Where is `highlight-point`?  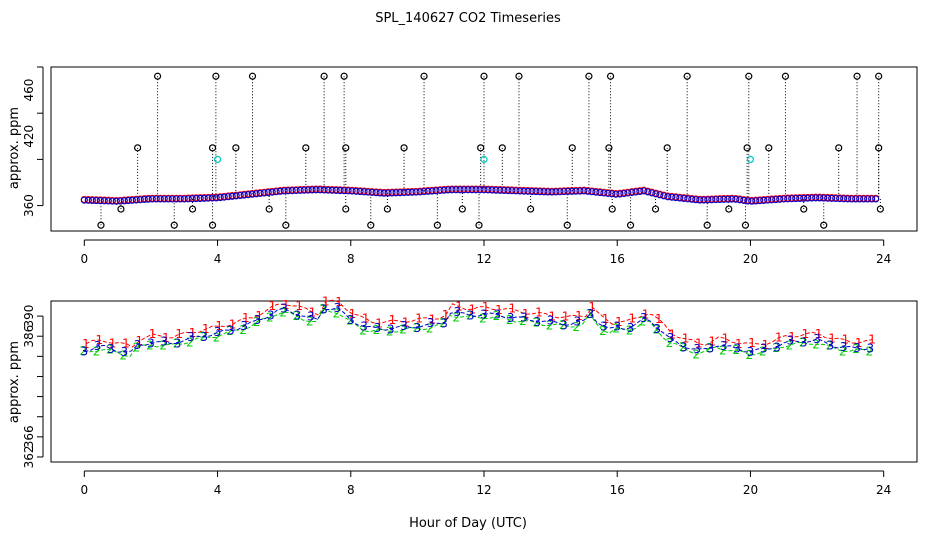 highlight-point is located at coordinates (217, 159).